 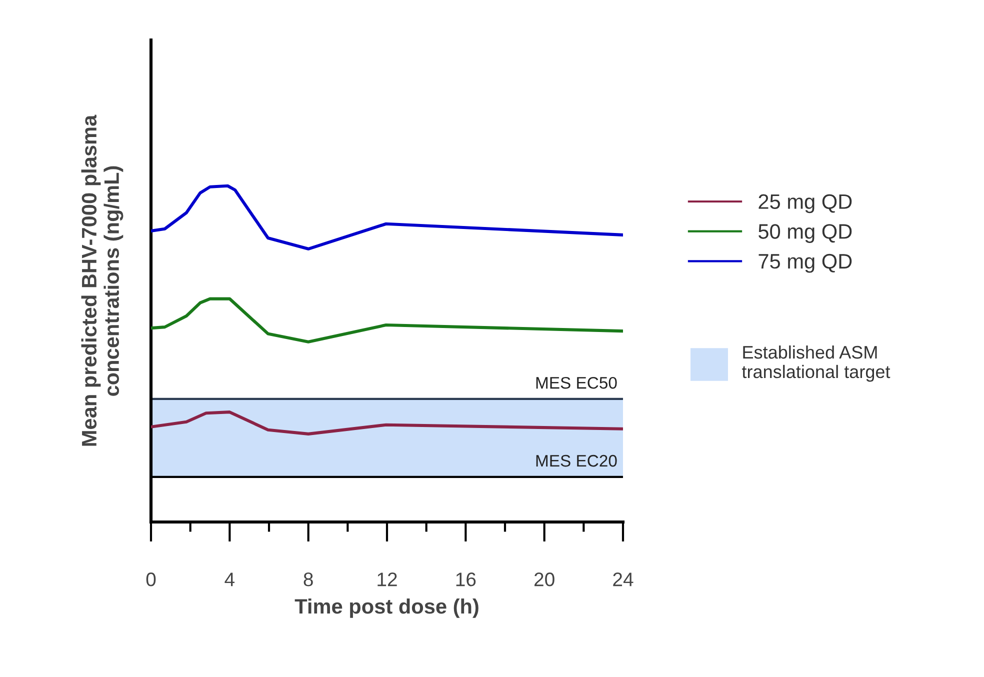 What do you see at coordinates (308, 579) in the screenshot?
I see `x-tick-label: 8` at bounding box center [308, 579].